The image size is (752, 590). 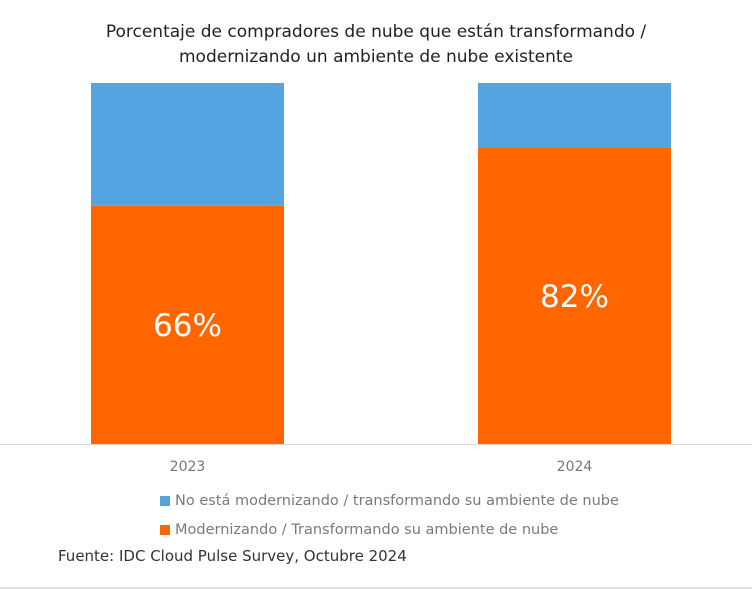 I want to click on x-tick-labels: 2023 2024, so click(x=381, y=467).